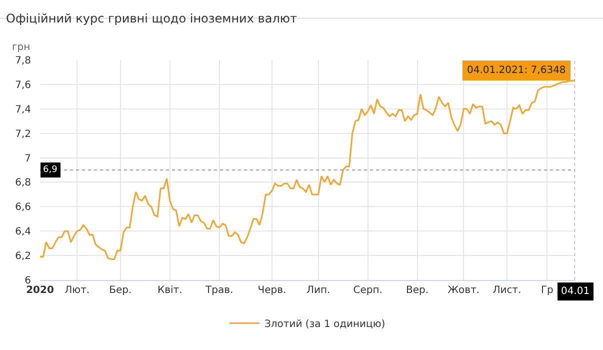 The height and width of the screenshot is (350, 603). What do you see at coordinates (575, 291) in the screenshot?
I see `x-tick-label: 04.01` at bounding box center [575, 291].